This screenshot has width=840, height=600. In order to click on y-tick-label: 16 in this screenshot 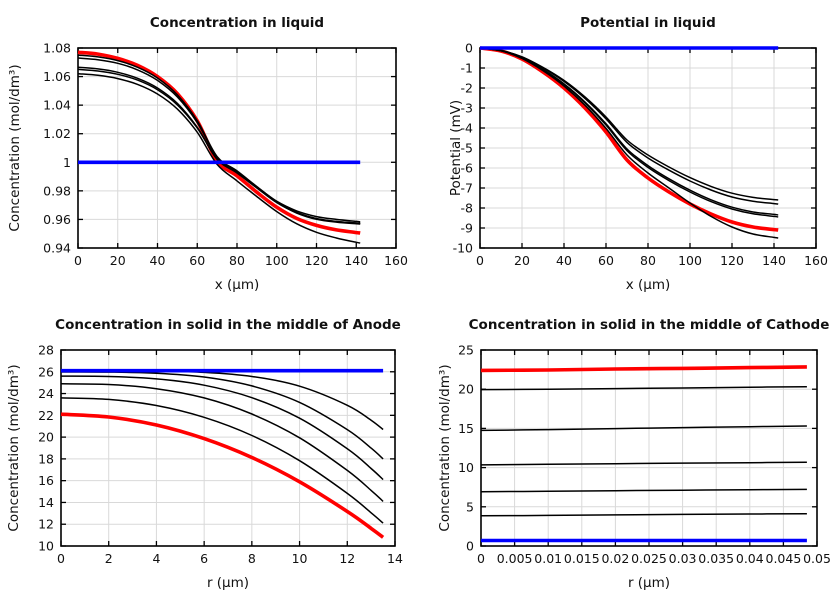, I will do `click(46, 480)`.